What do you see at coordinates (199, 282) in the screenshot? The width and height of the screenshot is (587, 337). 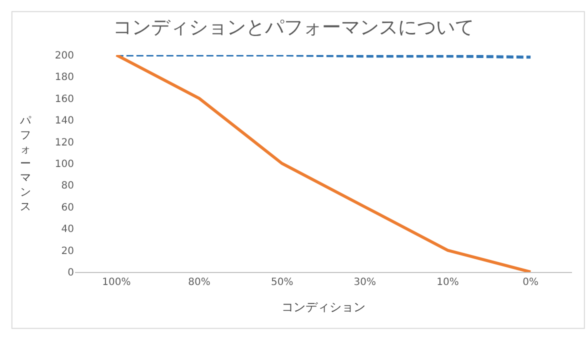 I see `x-tick-label: 80%` at bounding box center [199, 282].